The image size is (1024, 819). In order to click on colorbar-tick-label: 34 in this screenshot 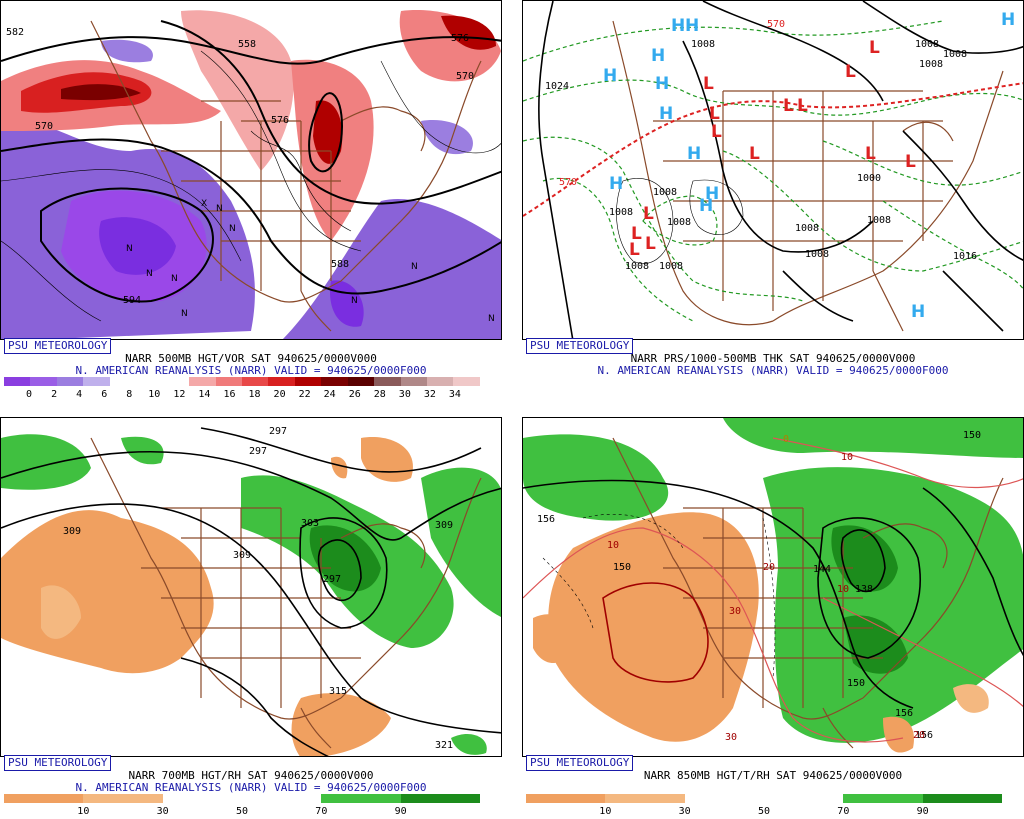, I will do `click(454, 394)`.